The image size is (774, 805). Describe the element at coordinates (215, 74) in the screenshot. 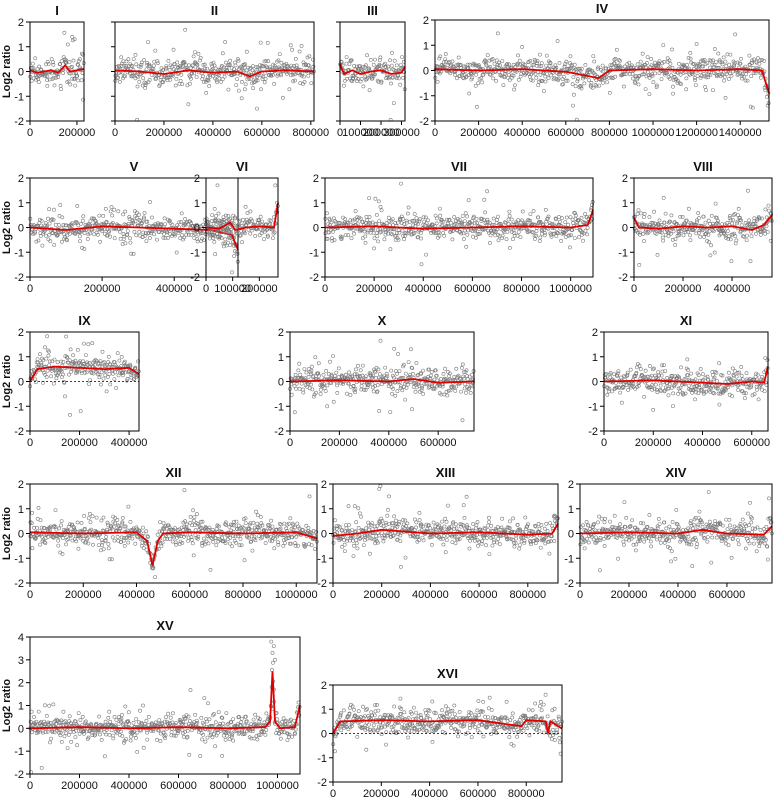

I see `data-points` at that location.